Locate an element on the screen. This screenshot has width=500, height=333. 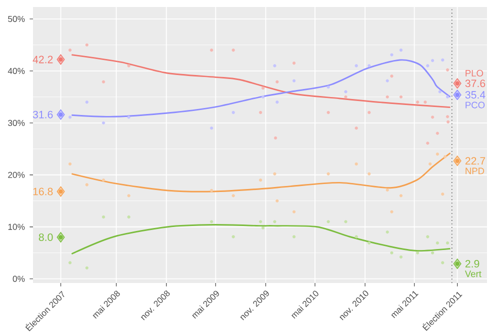
series-label: PLO is located at coordinates (475, 73).